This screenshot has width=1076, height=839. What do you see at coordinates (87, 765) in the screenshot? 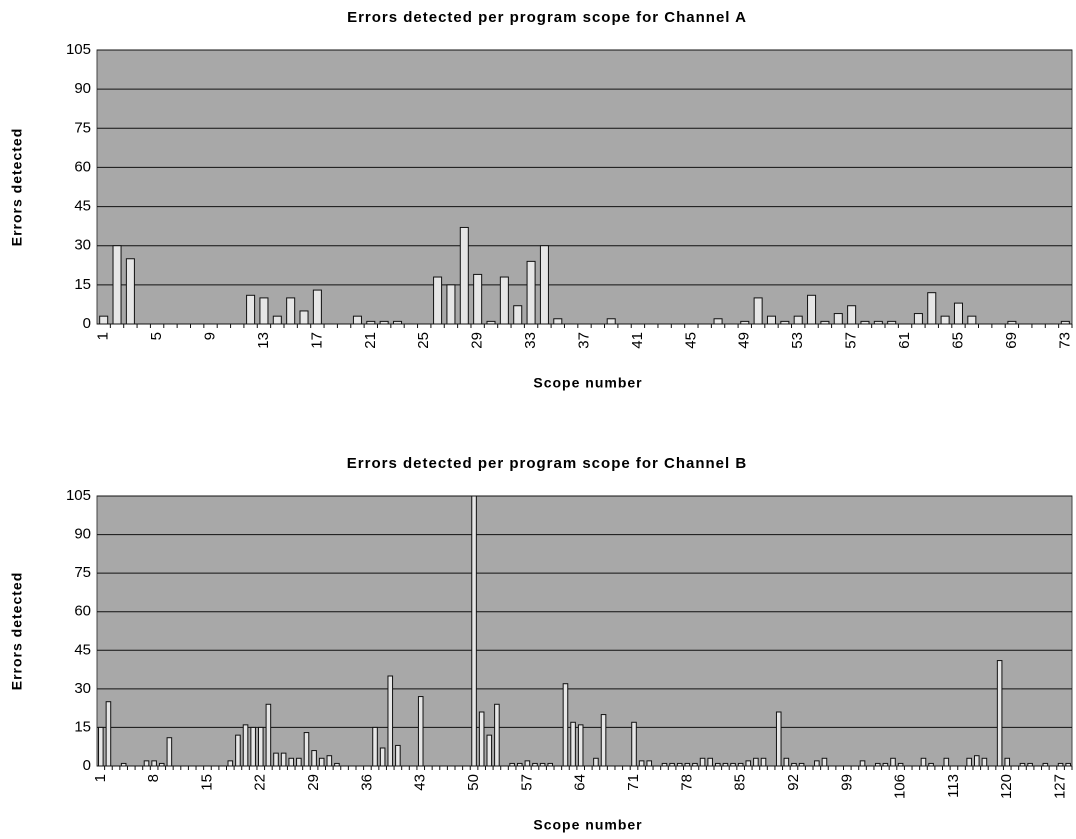
I see `y-tick-label: 0` at bounding box center [87, 765].